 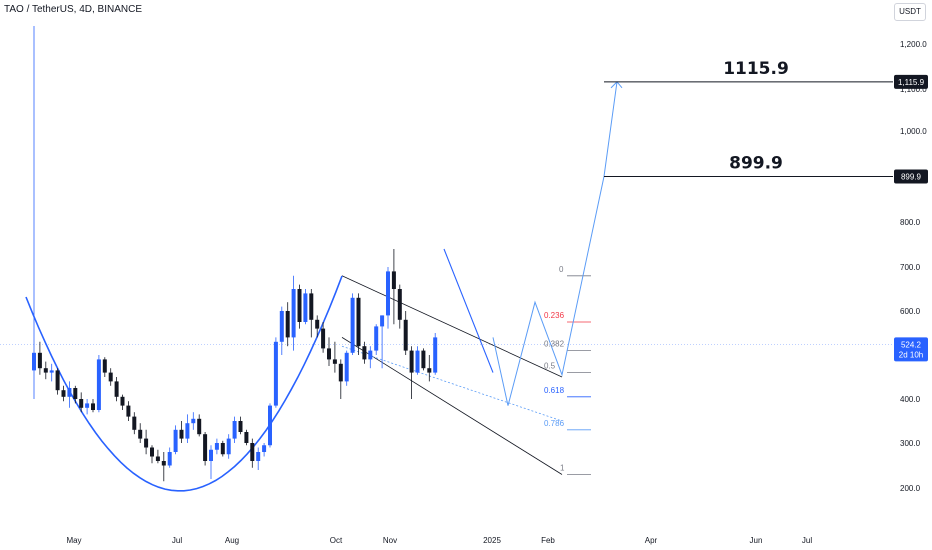 I want to click on y-tick-label: 700.0, so click(x=910, y=267).